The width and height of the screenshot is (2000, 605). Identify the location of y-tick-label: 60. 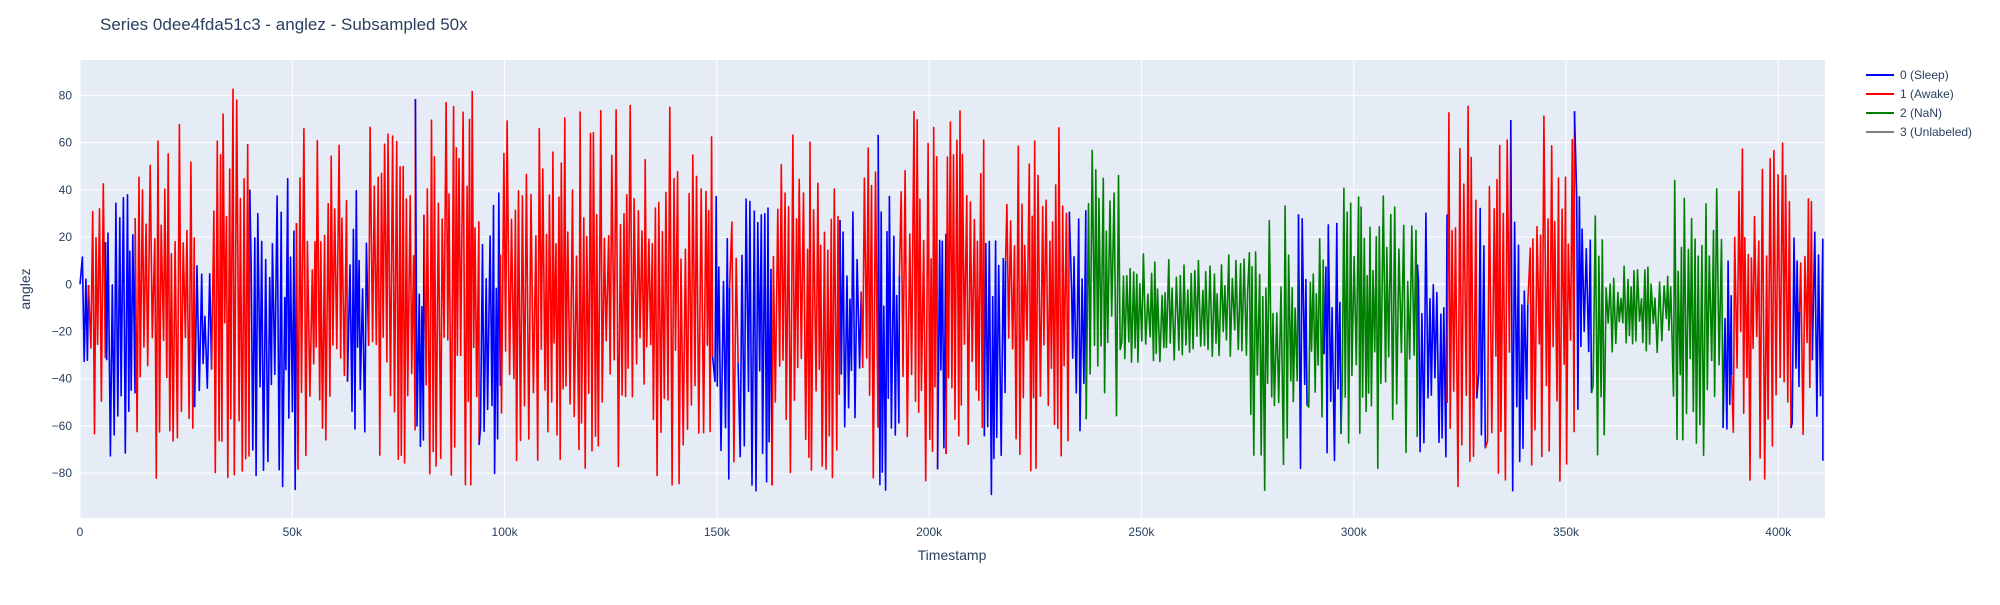
(66, 143).